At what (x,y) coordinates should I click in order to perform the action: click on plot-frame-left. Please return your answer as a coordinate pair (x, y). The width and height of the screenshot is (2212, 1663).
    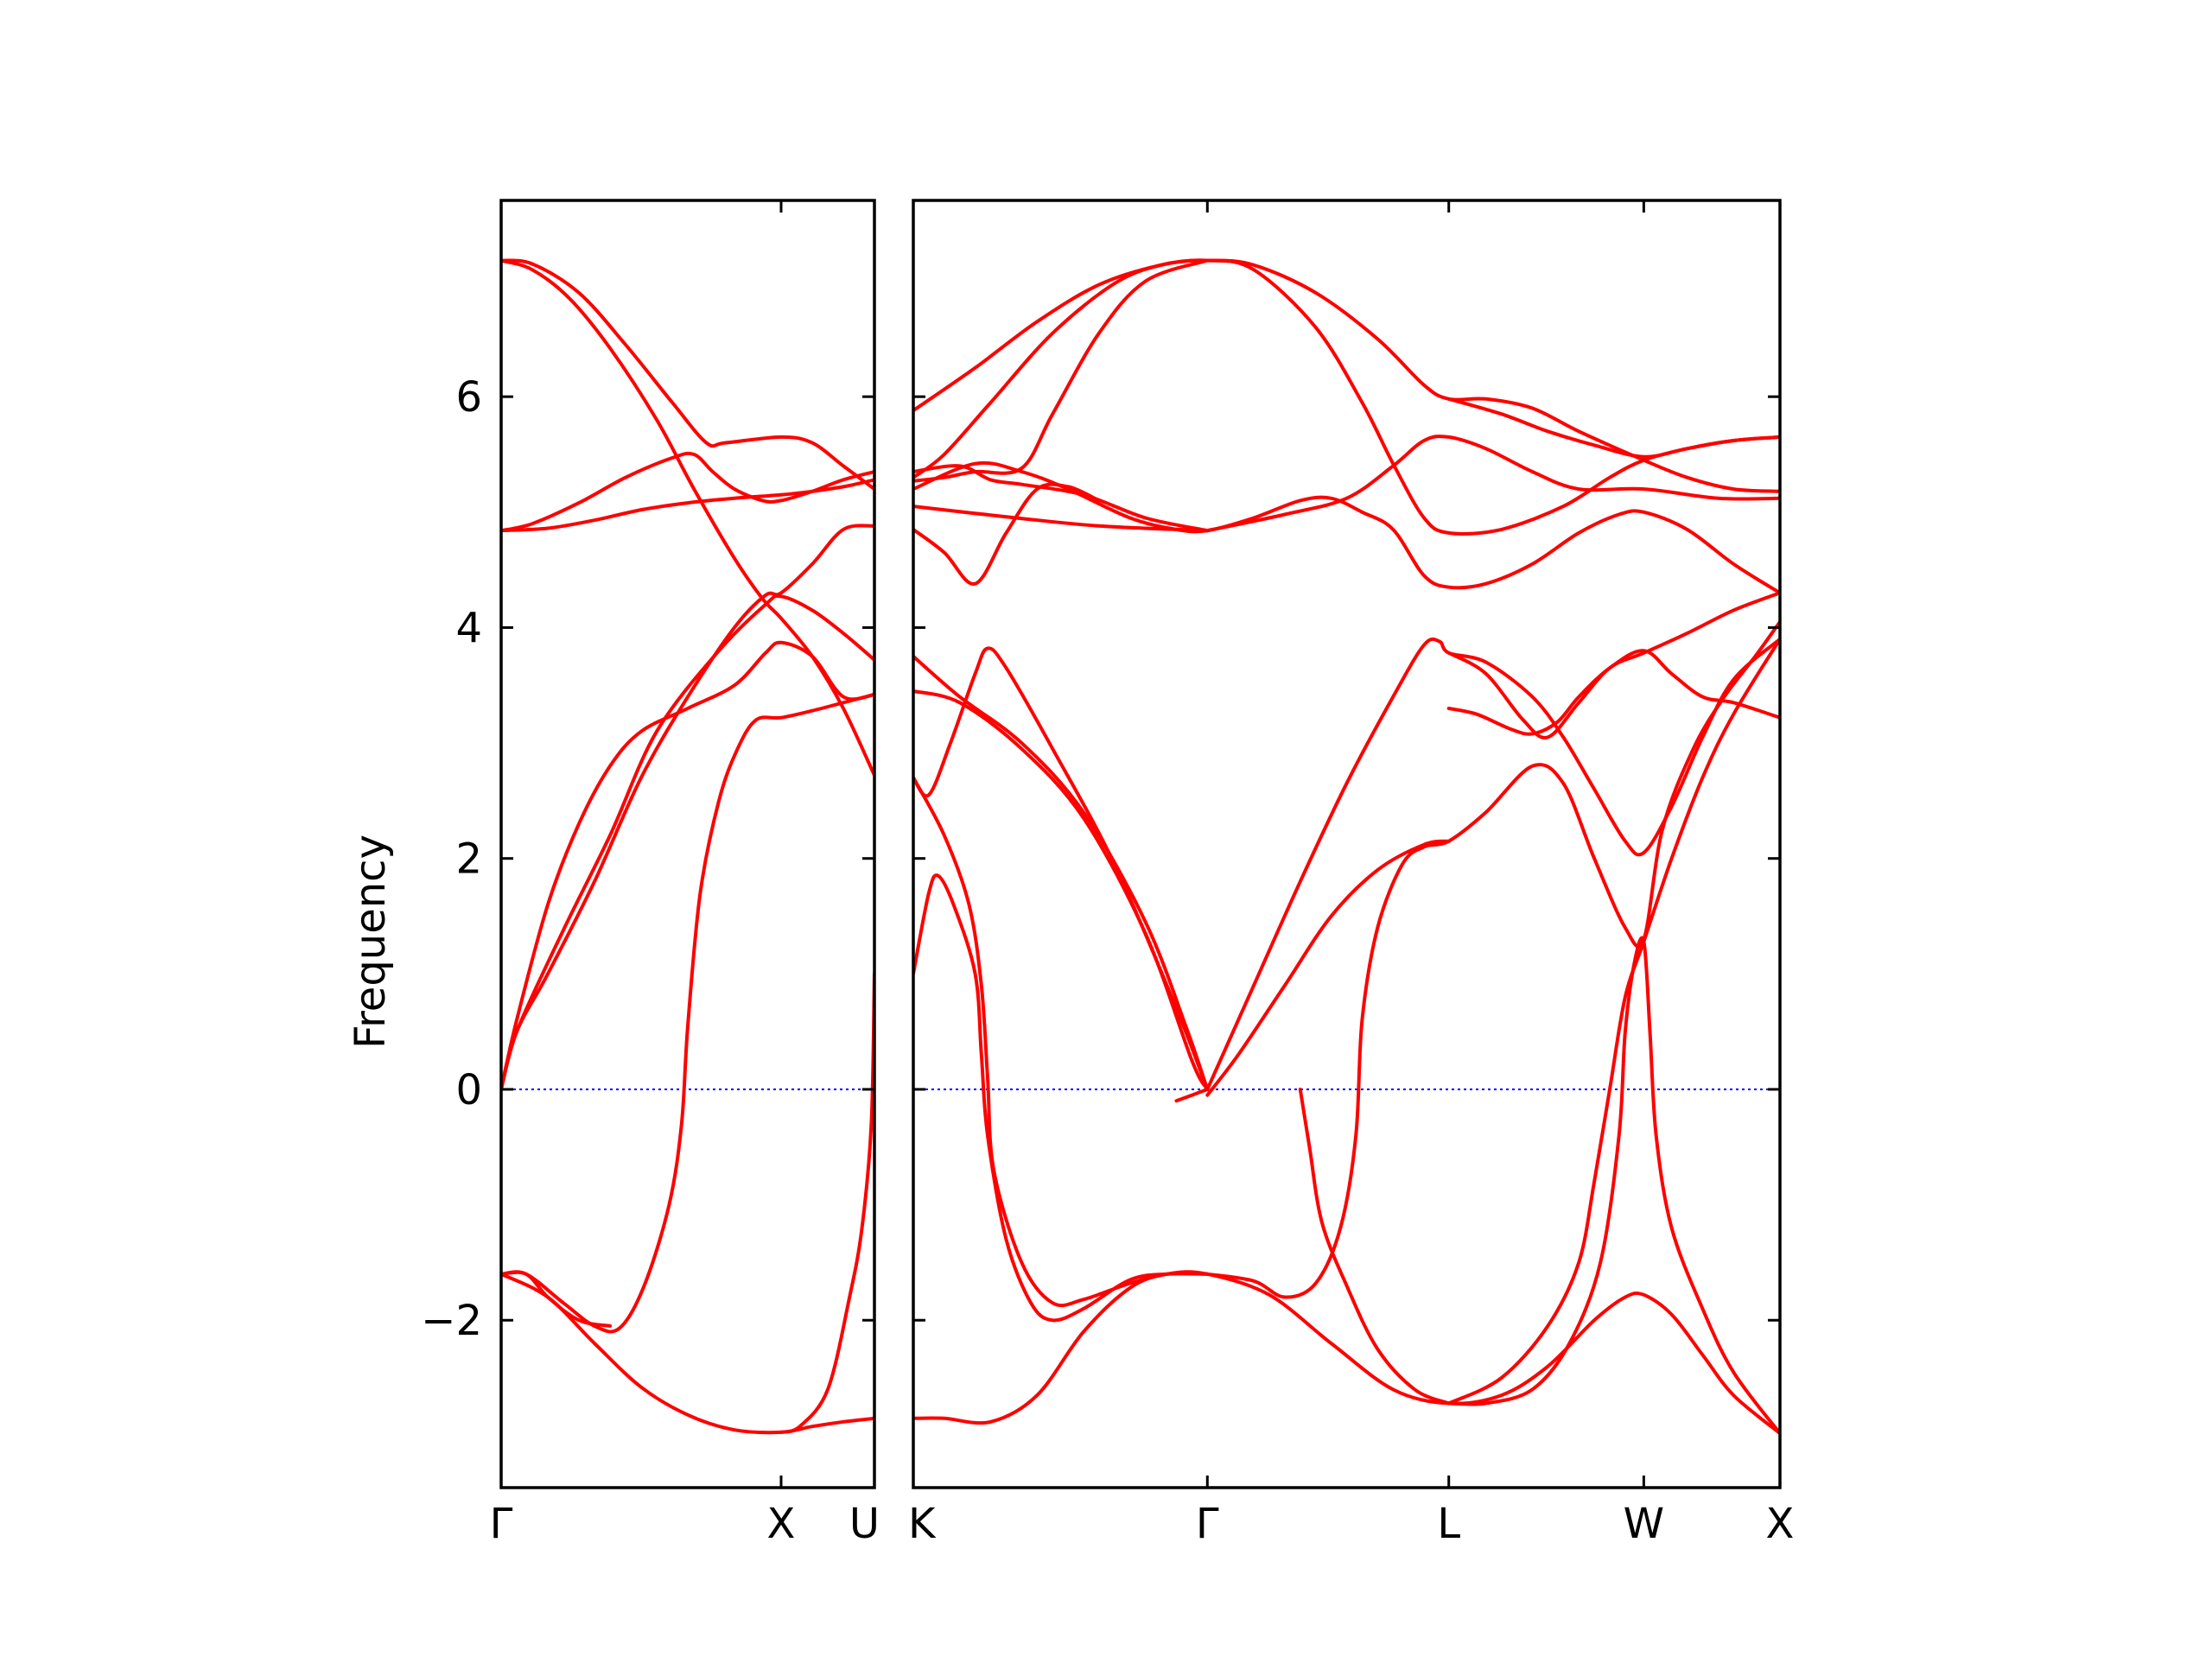
    Looking at the image, I should click on (687, 844).